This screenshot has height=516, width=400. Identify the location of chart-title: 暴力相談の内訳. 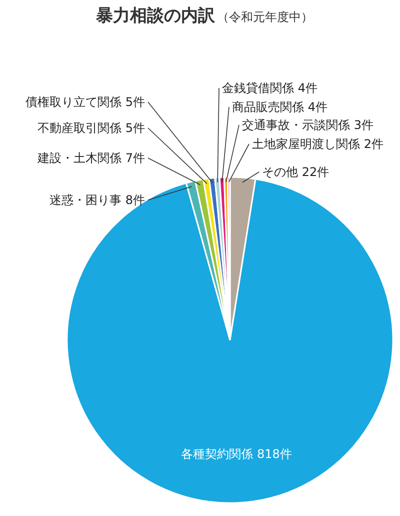
(155, 16).